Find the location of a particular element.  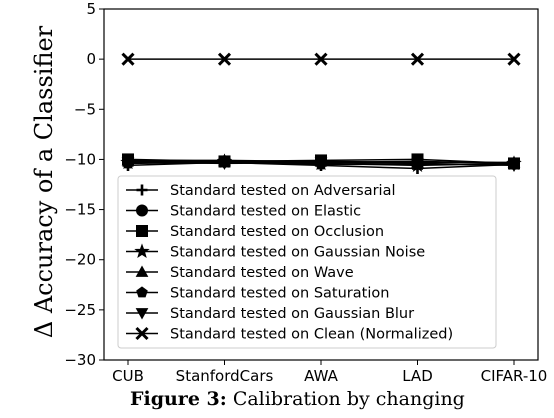

y-tick-label: −10 is located at coordinates (80, 159).